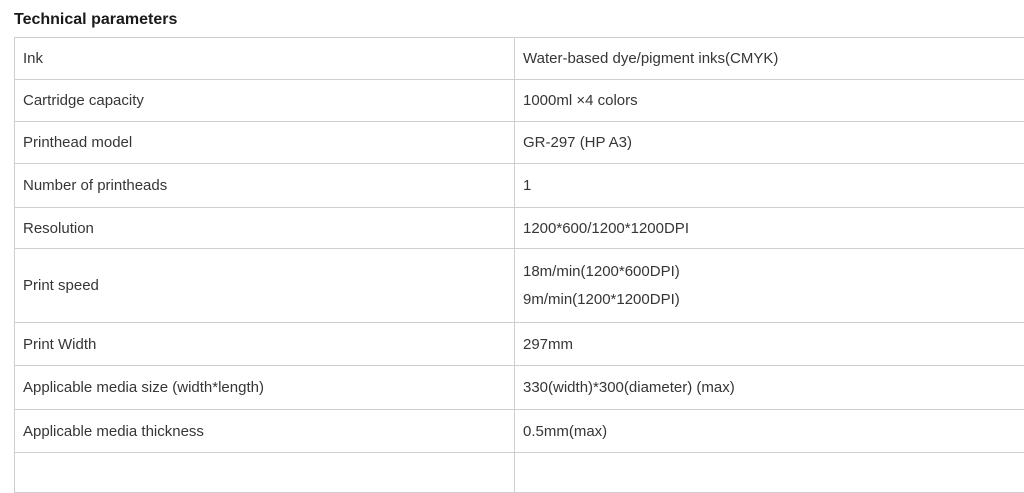 Image resolution: width=1024 pixels, height=493 pixels. I want to click on table-row-number-of-printheads: Number of printheads 1, so click(519, 186).